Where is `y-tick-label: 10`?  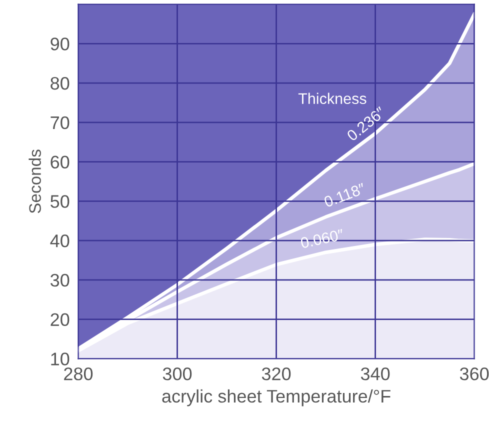 y-tick-label: 10 is located at coordinates (60, 359).